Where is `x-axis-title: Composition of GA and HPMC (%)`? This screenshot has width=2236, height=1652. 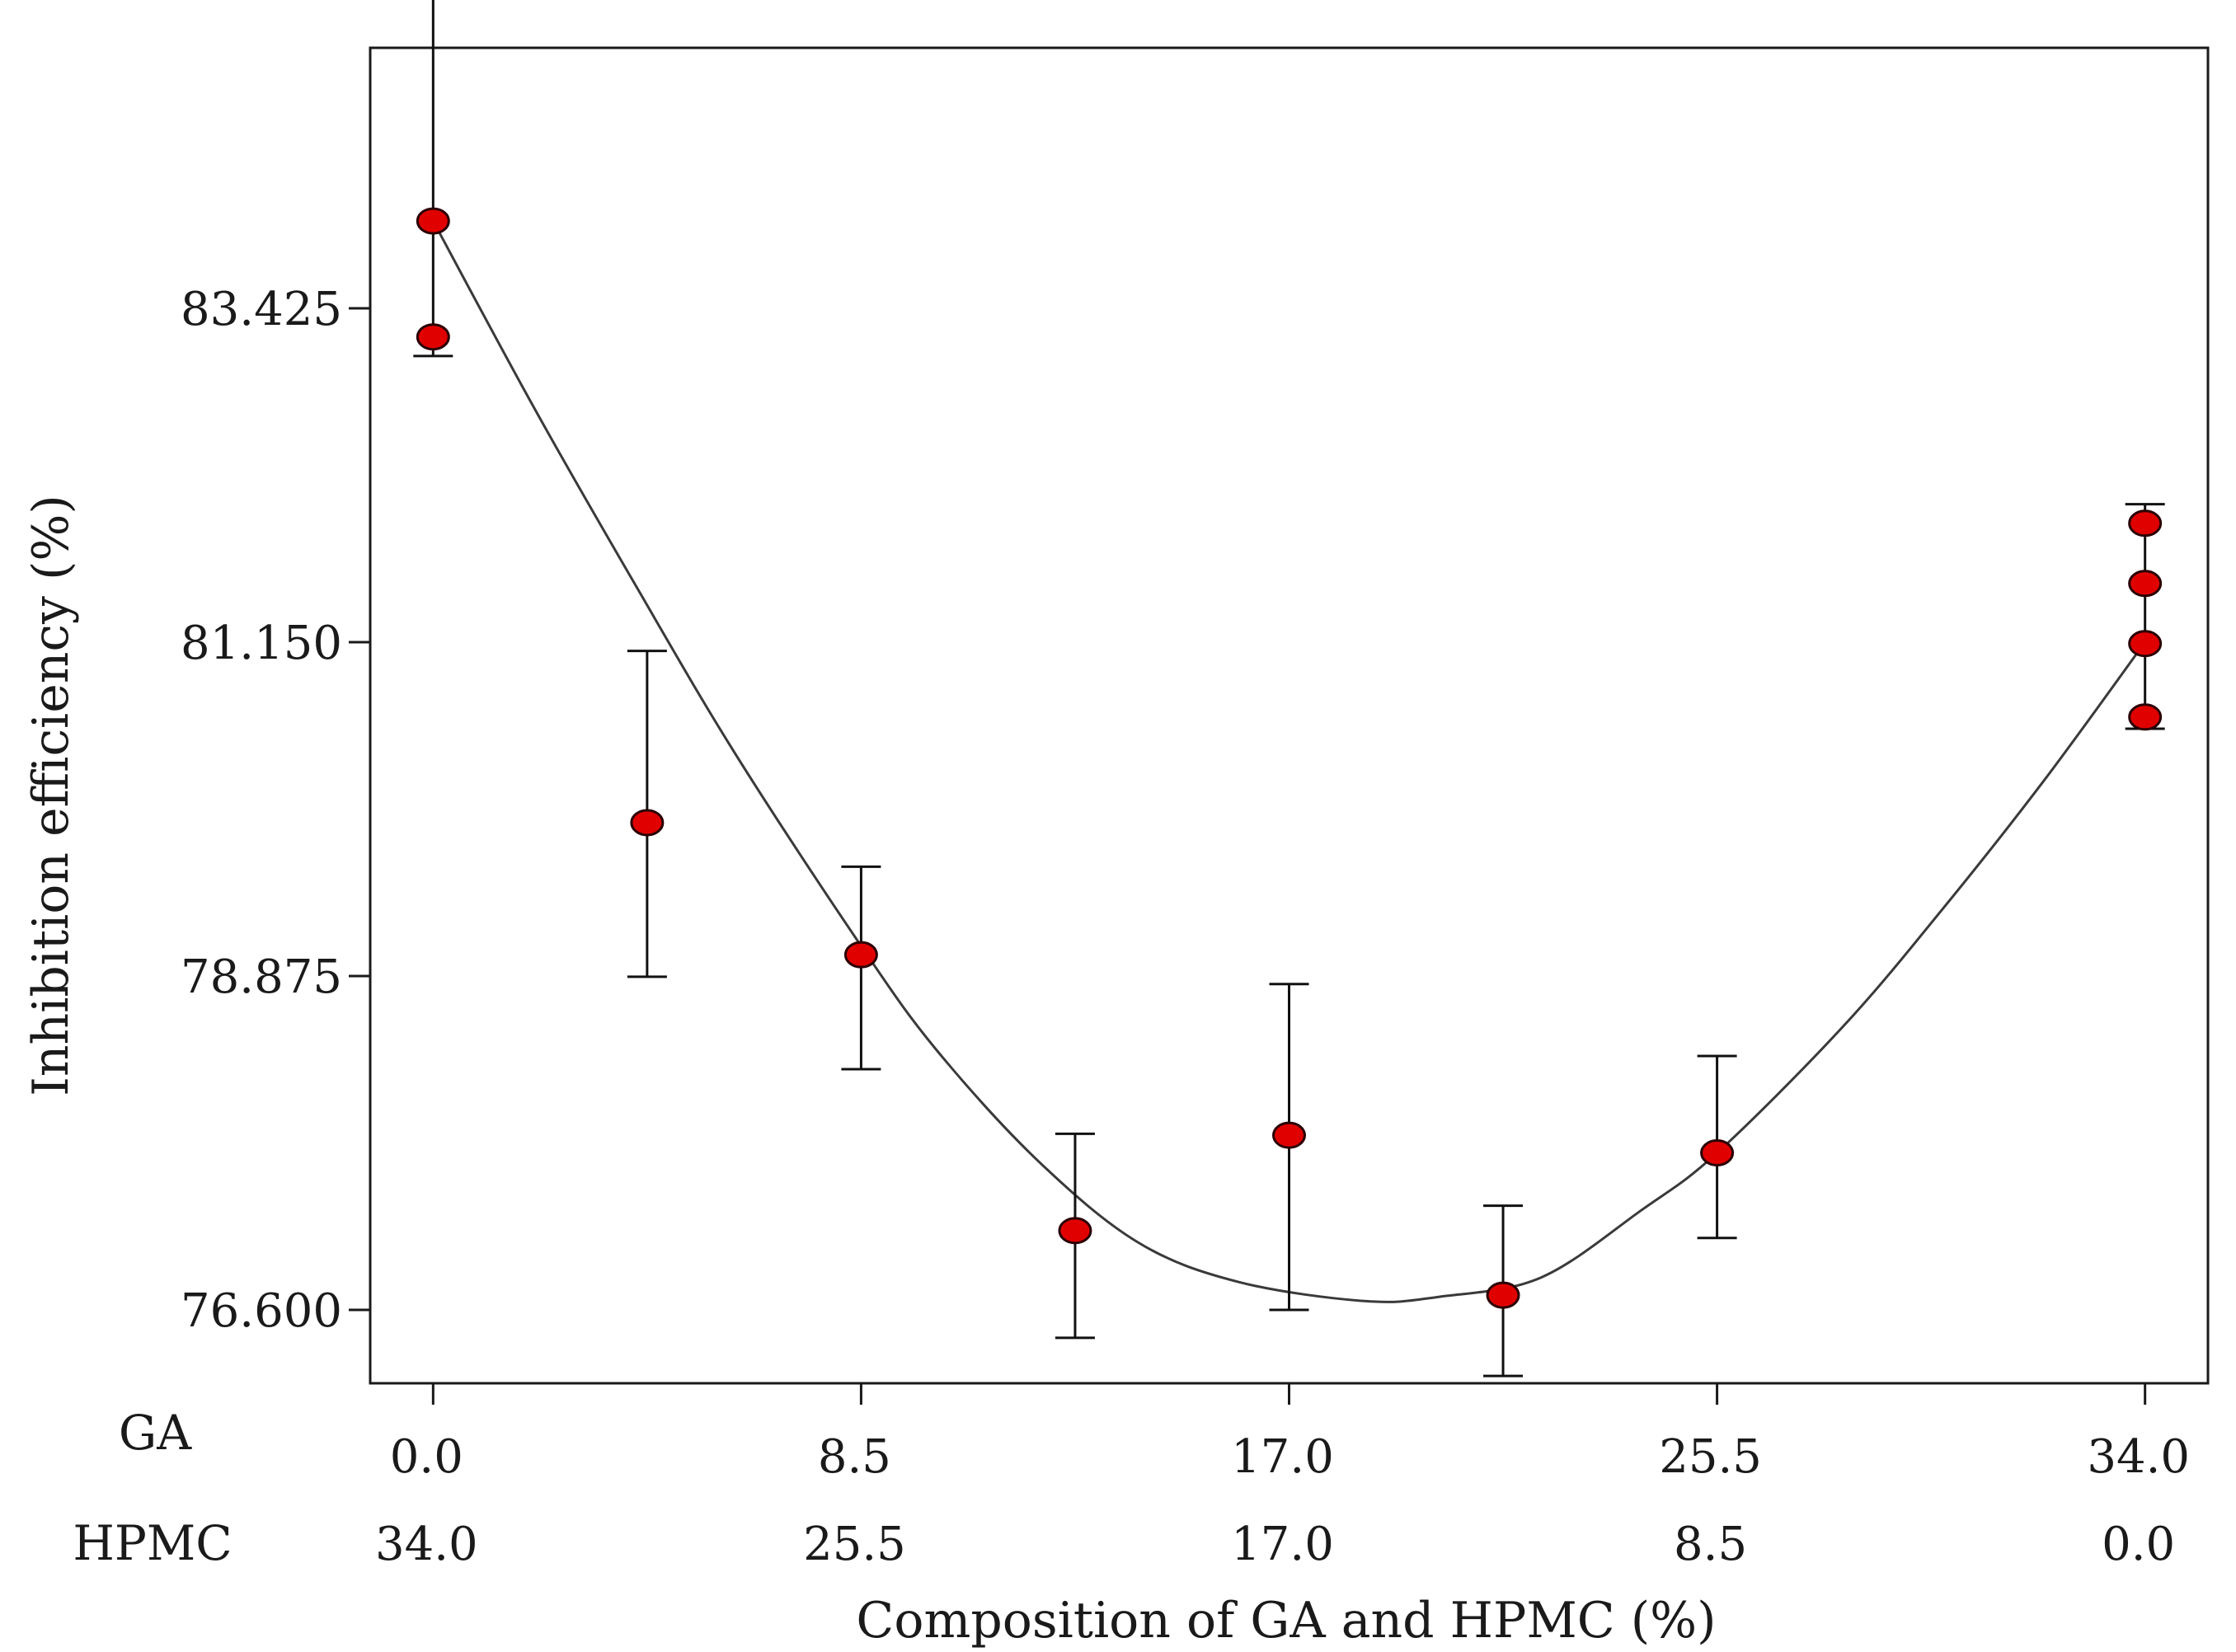 x-axis-title: Composition of GA and HPMC (%) is located at coordinates (1286, 1621).